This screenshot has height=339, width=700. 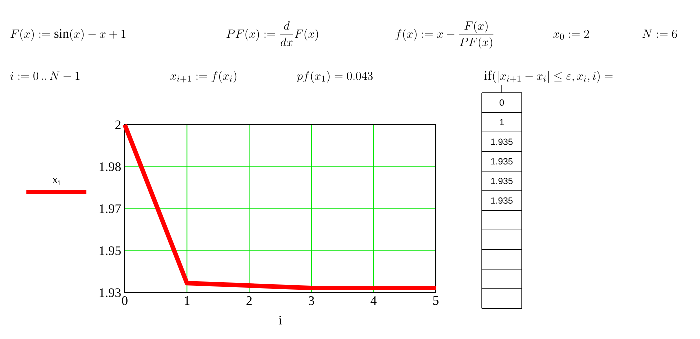 What do you see at coordinates (436, 301) in the screenshot?
I see `x-tick-label: 5` at bounding box center [436, 301].